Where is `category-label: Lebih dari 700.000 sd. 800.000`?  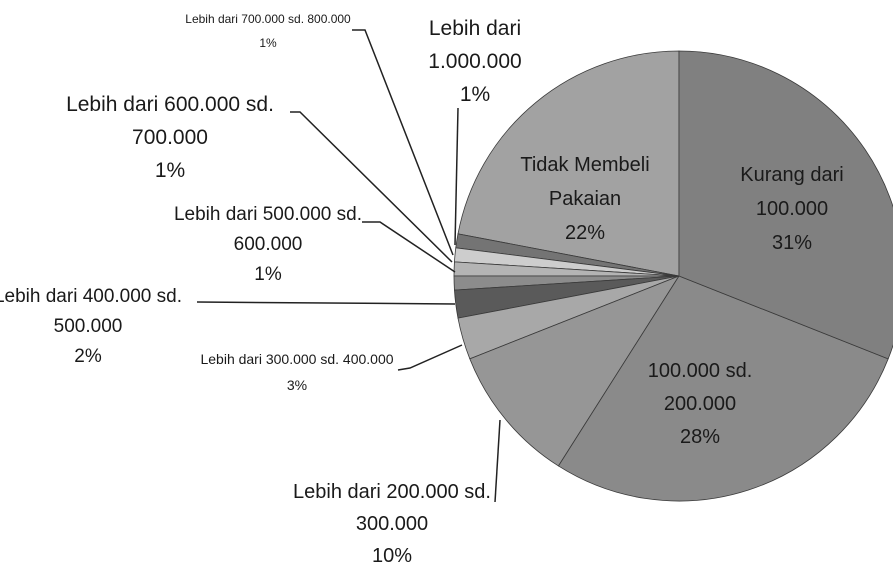
category-label: Lebih dari 700.000 sd. 800.000 is located at coordinates (268, 19).